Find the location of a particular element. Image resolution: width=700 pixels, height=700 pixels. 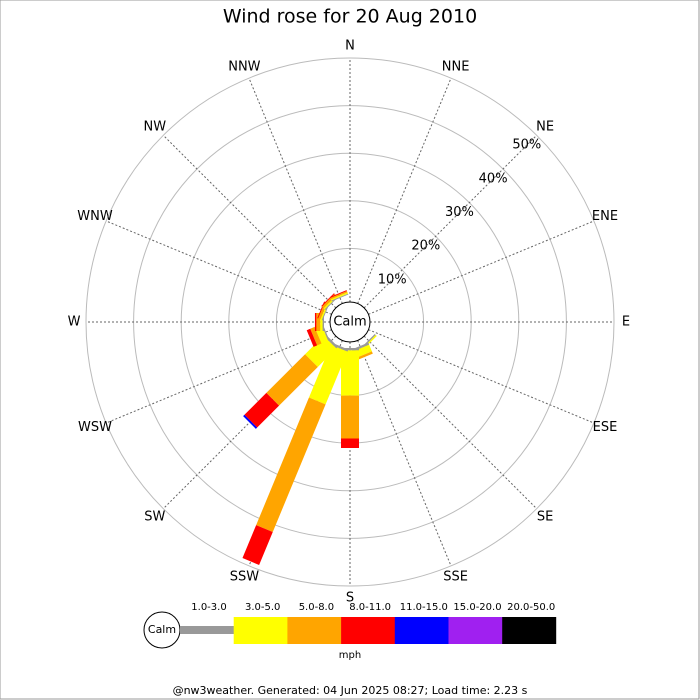

r-tick-label: 10% is located at coordinates (392, 279).